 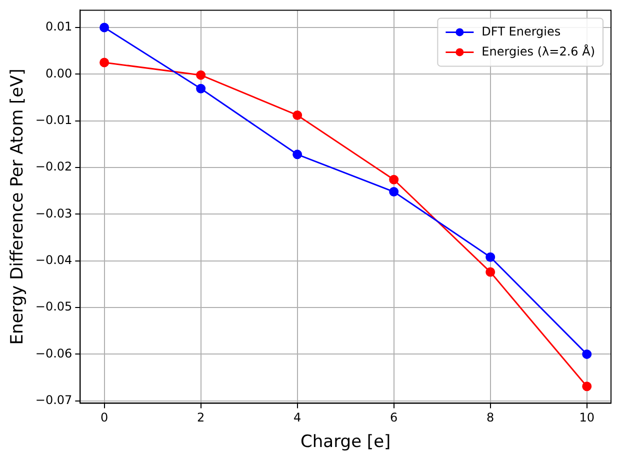 I want to click on y-tick-label: −0.01, so click(x=53, y=119).